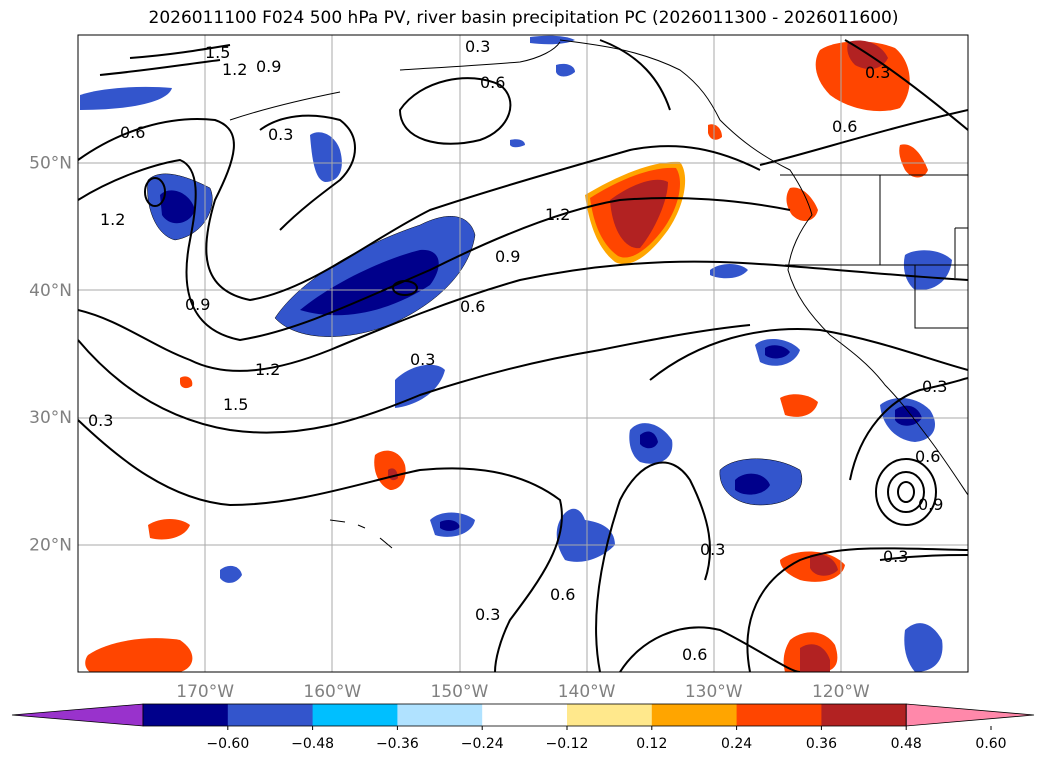 The image size is (1047, 765). I want to click on colorbar-tick-label: 0.48, so click(906, 744).